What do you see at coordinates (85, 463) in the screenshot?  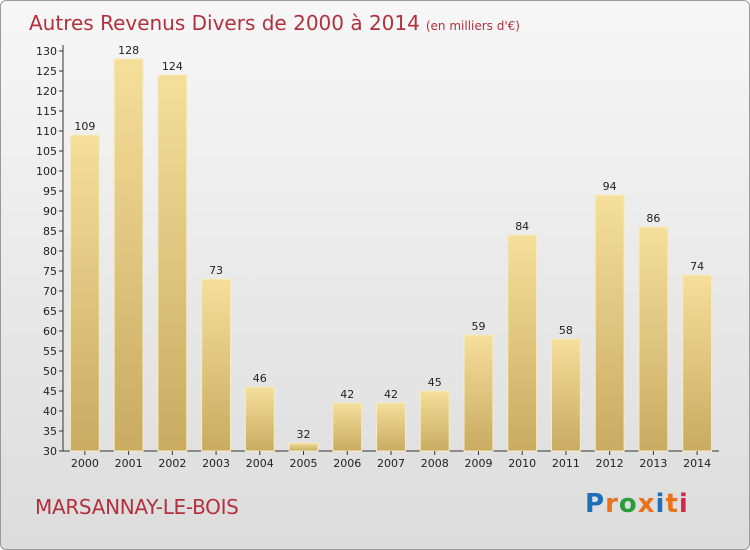 I see `x-tick-label-2000: 2000` at bounding box center [85, 463].